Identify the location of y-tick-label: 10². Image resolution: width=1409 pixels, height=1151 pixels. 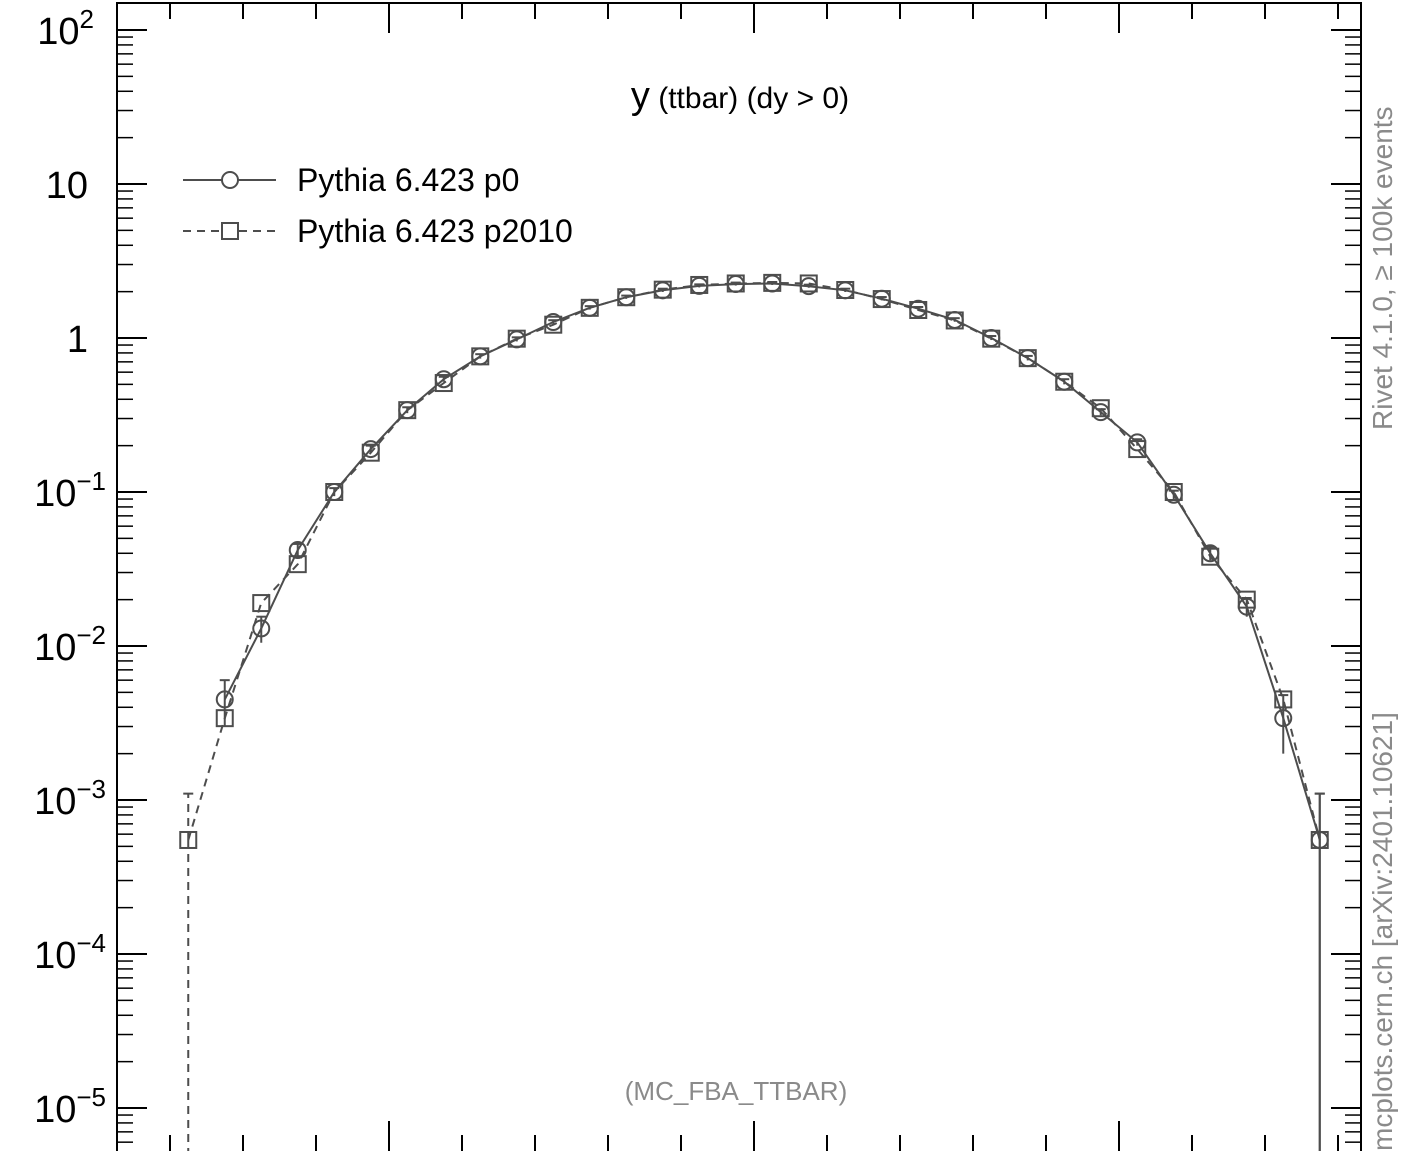
(65, 28).